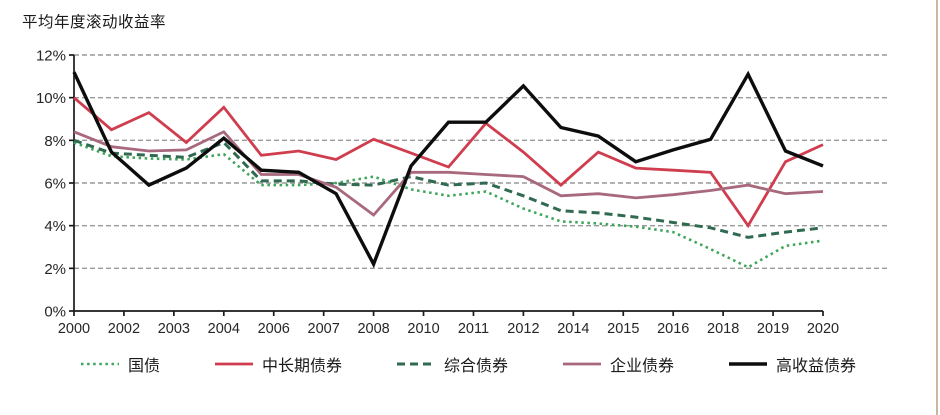 This screenshot has height=415, width=940. What do you see at coordinates (373, 329) in the screenshot?
I see `x-tick-label: 2008` at bounding box center [373, 329].